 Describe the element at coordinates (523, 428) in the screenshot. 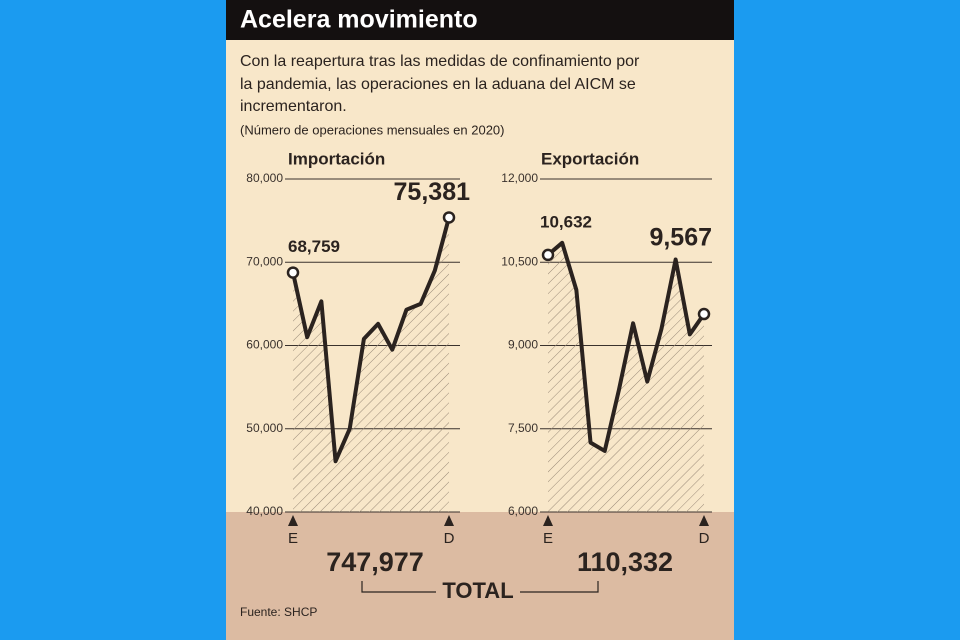

I see `y-tick-label: 7,500` at that location.